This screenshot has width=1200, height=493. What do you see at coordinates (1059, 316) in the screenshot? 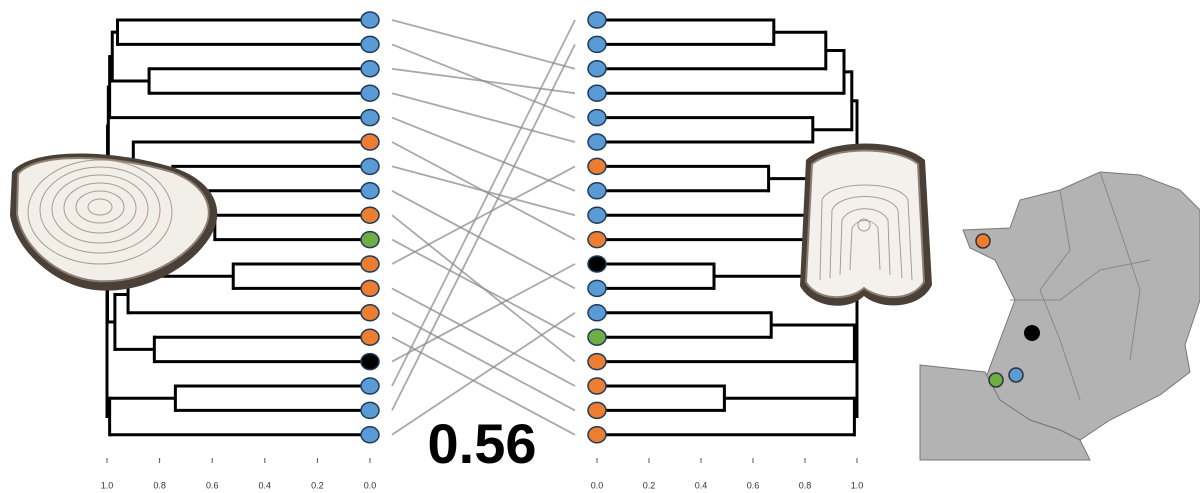
I see `map` at bounding box center [1059, 316].